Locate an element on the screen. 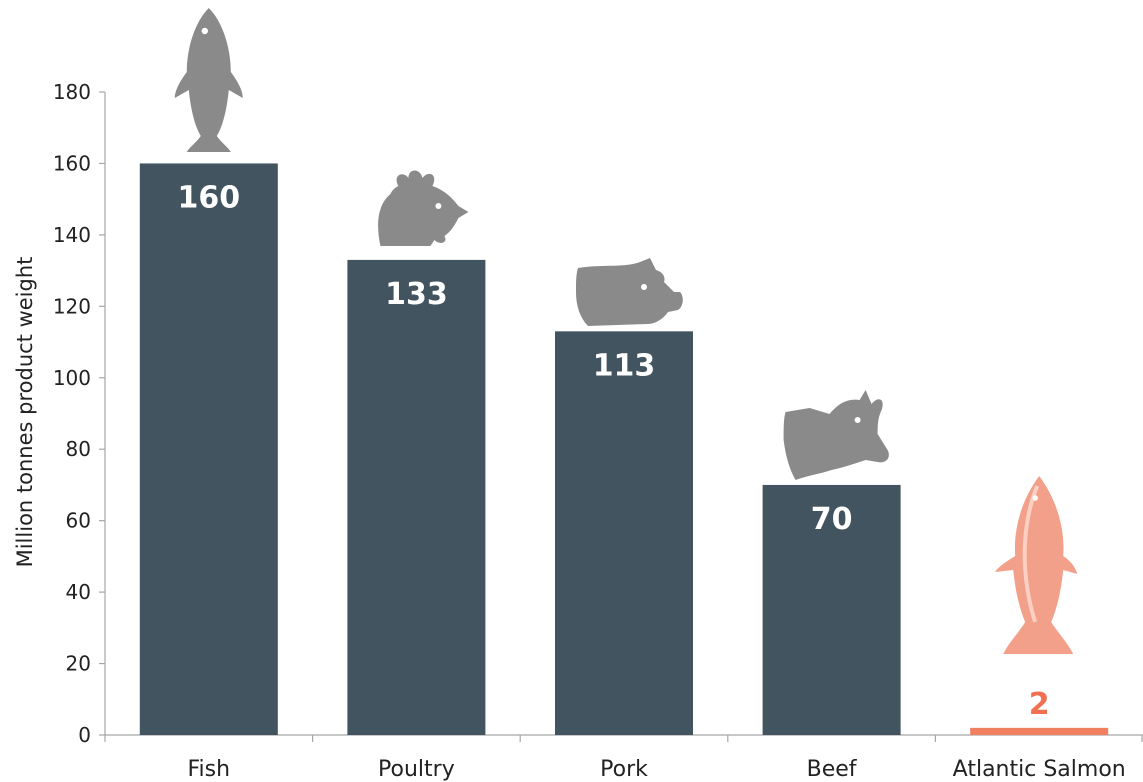 This screenshot has height=782, width=1143. y-tick-label: 20 is located at coordinates (78, 664).